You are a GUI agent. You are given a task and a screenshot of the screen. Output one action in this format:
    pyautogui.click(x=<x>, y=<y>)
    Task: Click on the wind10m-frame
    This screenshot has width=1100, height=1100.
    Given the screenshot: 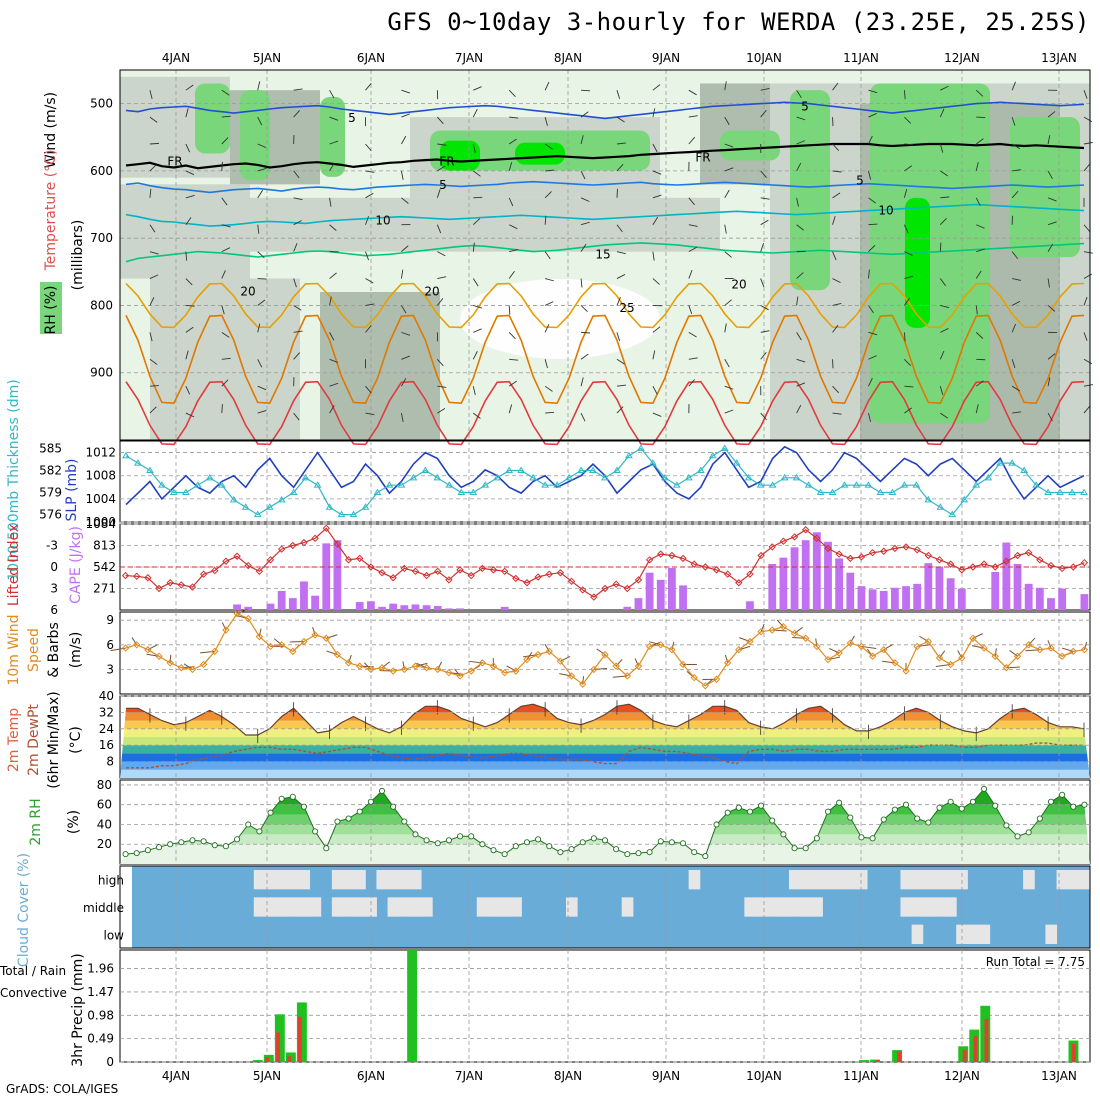 What is the action you would take?
    pyautogui.click(x=605, y=653)
    